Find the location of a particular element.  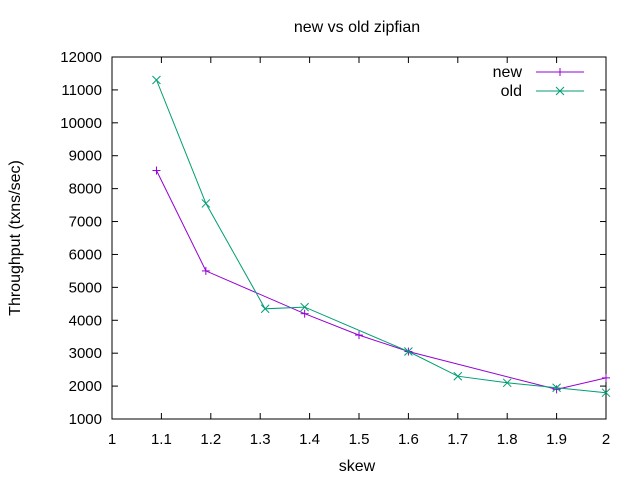

legend-marker-old is located at coordinates (560, 91).